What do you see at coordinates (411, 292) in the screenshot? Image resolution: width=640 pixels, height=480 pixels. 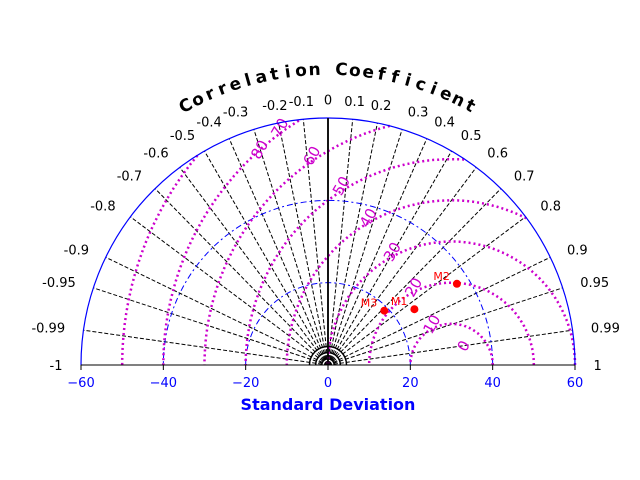 I see `data-points: M1 M2 M3` at bounding box center [411, 292].